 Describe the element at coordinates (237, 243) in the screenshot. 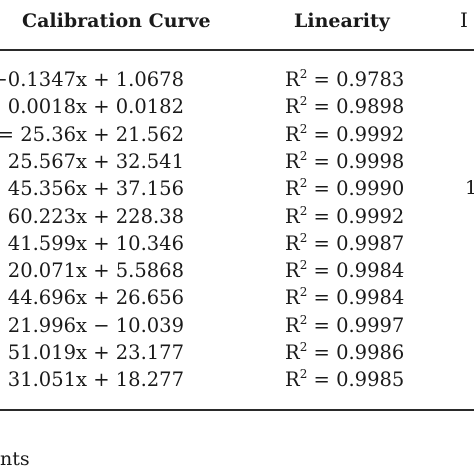

I see `table-row: y = 41.599x + 10.346 R2 = 0.9987` at that location.